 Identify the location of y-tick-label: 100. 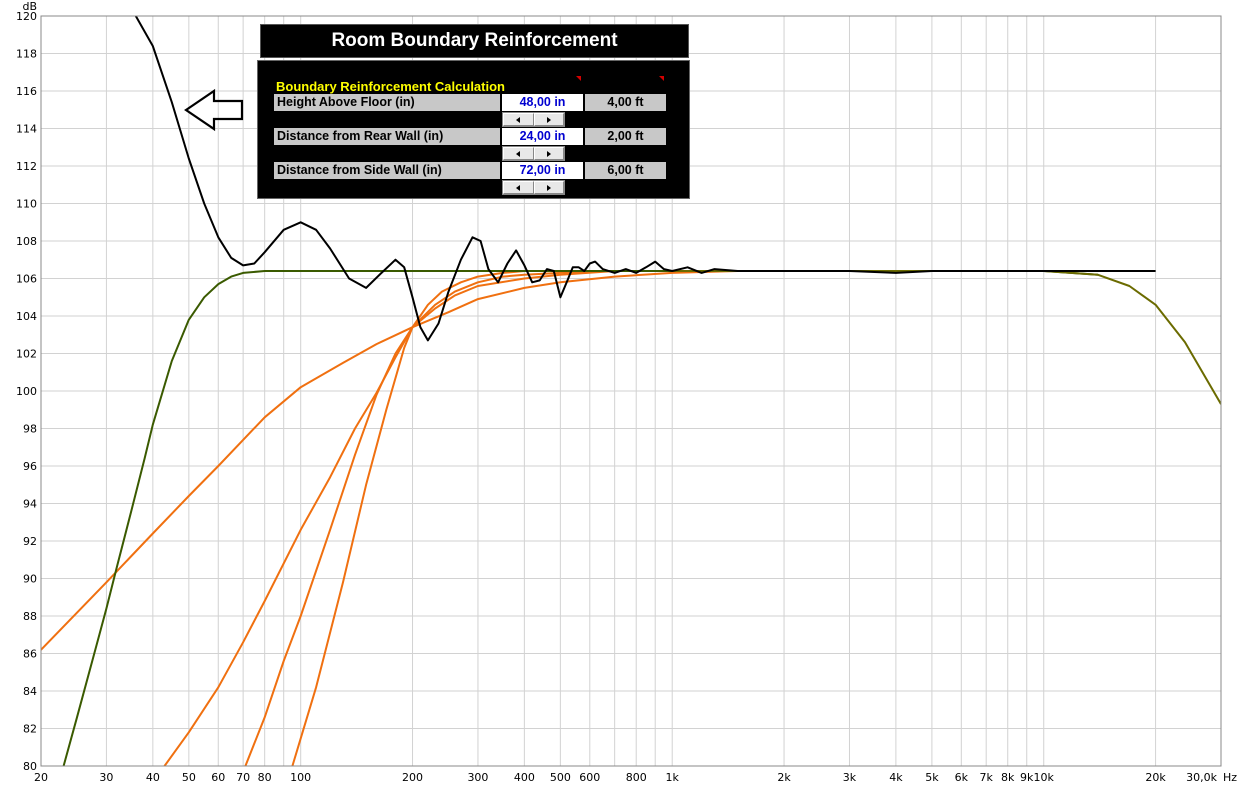
(26, 391).